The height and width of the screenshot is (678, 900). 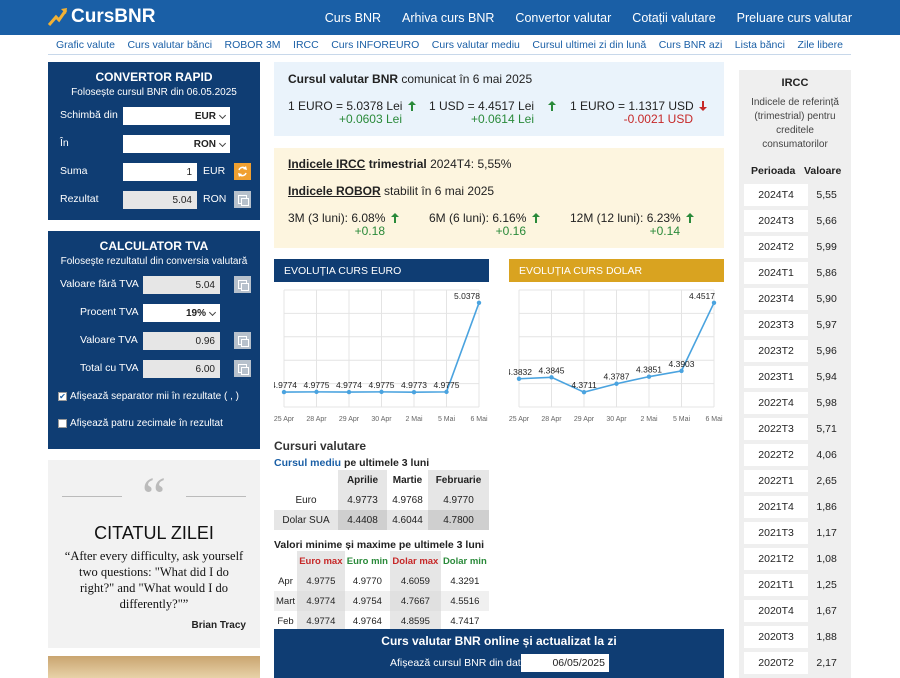 What do you see at coordinates (218, 625) in the screenshot?
I see `quote-author: Brian Tracy` at bounding box center [218, 625].